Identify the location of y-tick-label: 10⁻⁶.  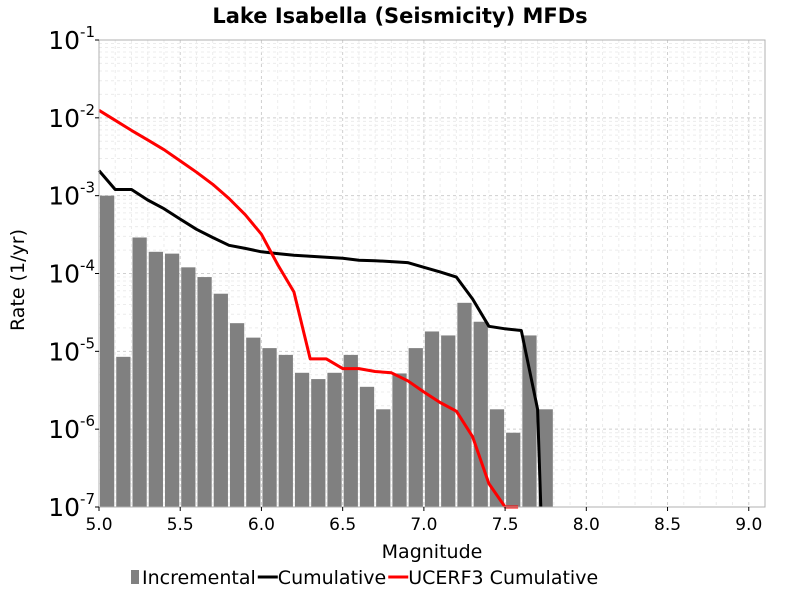
(71, 428).